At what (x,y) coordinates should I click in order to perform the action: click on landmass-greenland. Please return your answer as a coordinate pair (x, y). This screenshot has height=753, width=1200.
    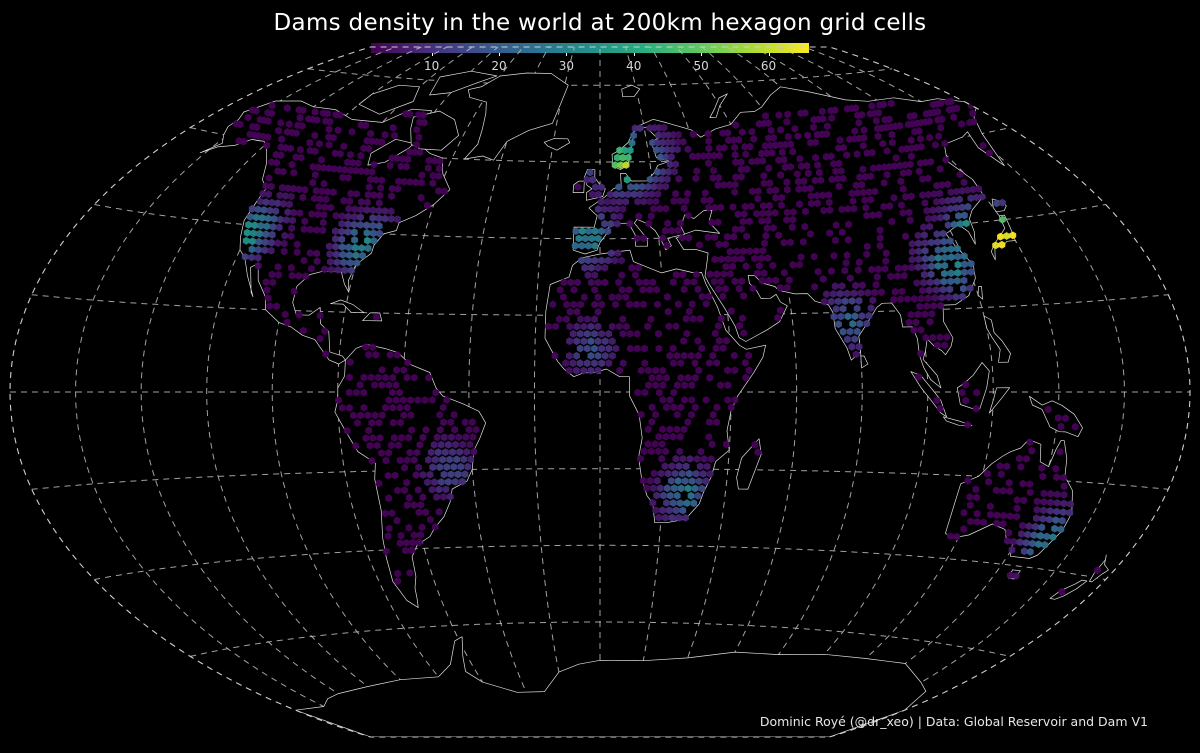
    Looking at the image, I should click on (516, 116).